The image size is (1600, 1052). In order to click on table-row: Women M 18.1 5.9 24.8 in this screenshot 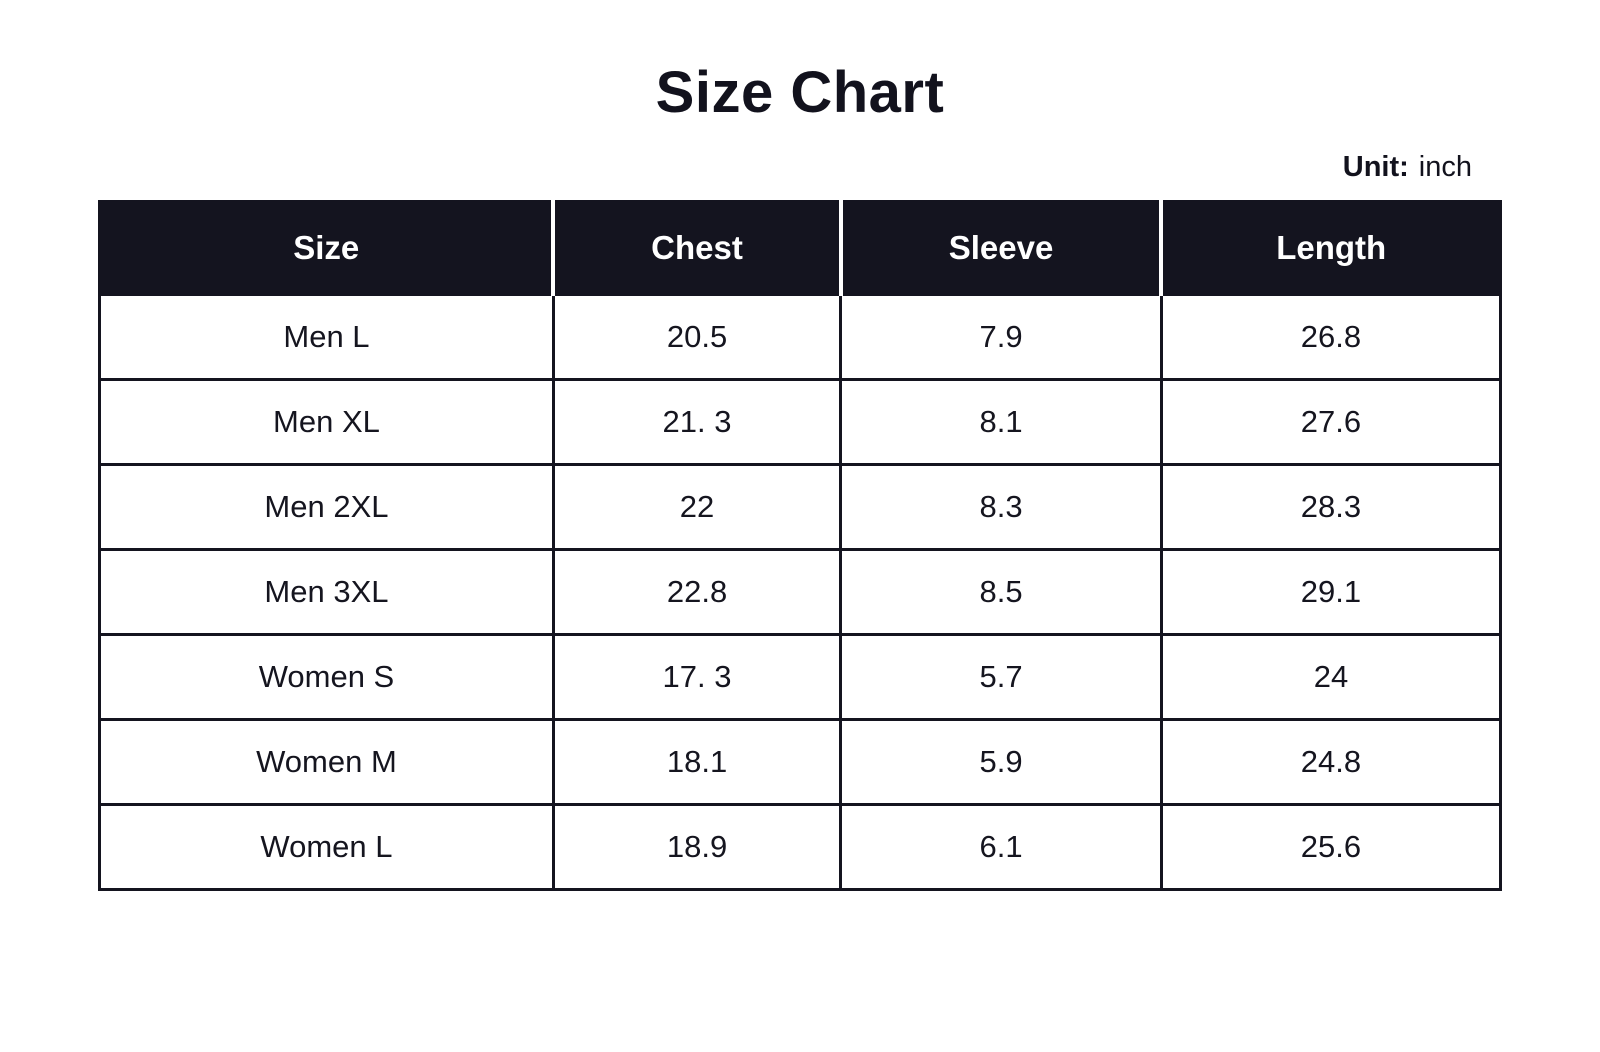, I will do `click(800, 762)`.